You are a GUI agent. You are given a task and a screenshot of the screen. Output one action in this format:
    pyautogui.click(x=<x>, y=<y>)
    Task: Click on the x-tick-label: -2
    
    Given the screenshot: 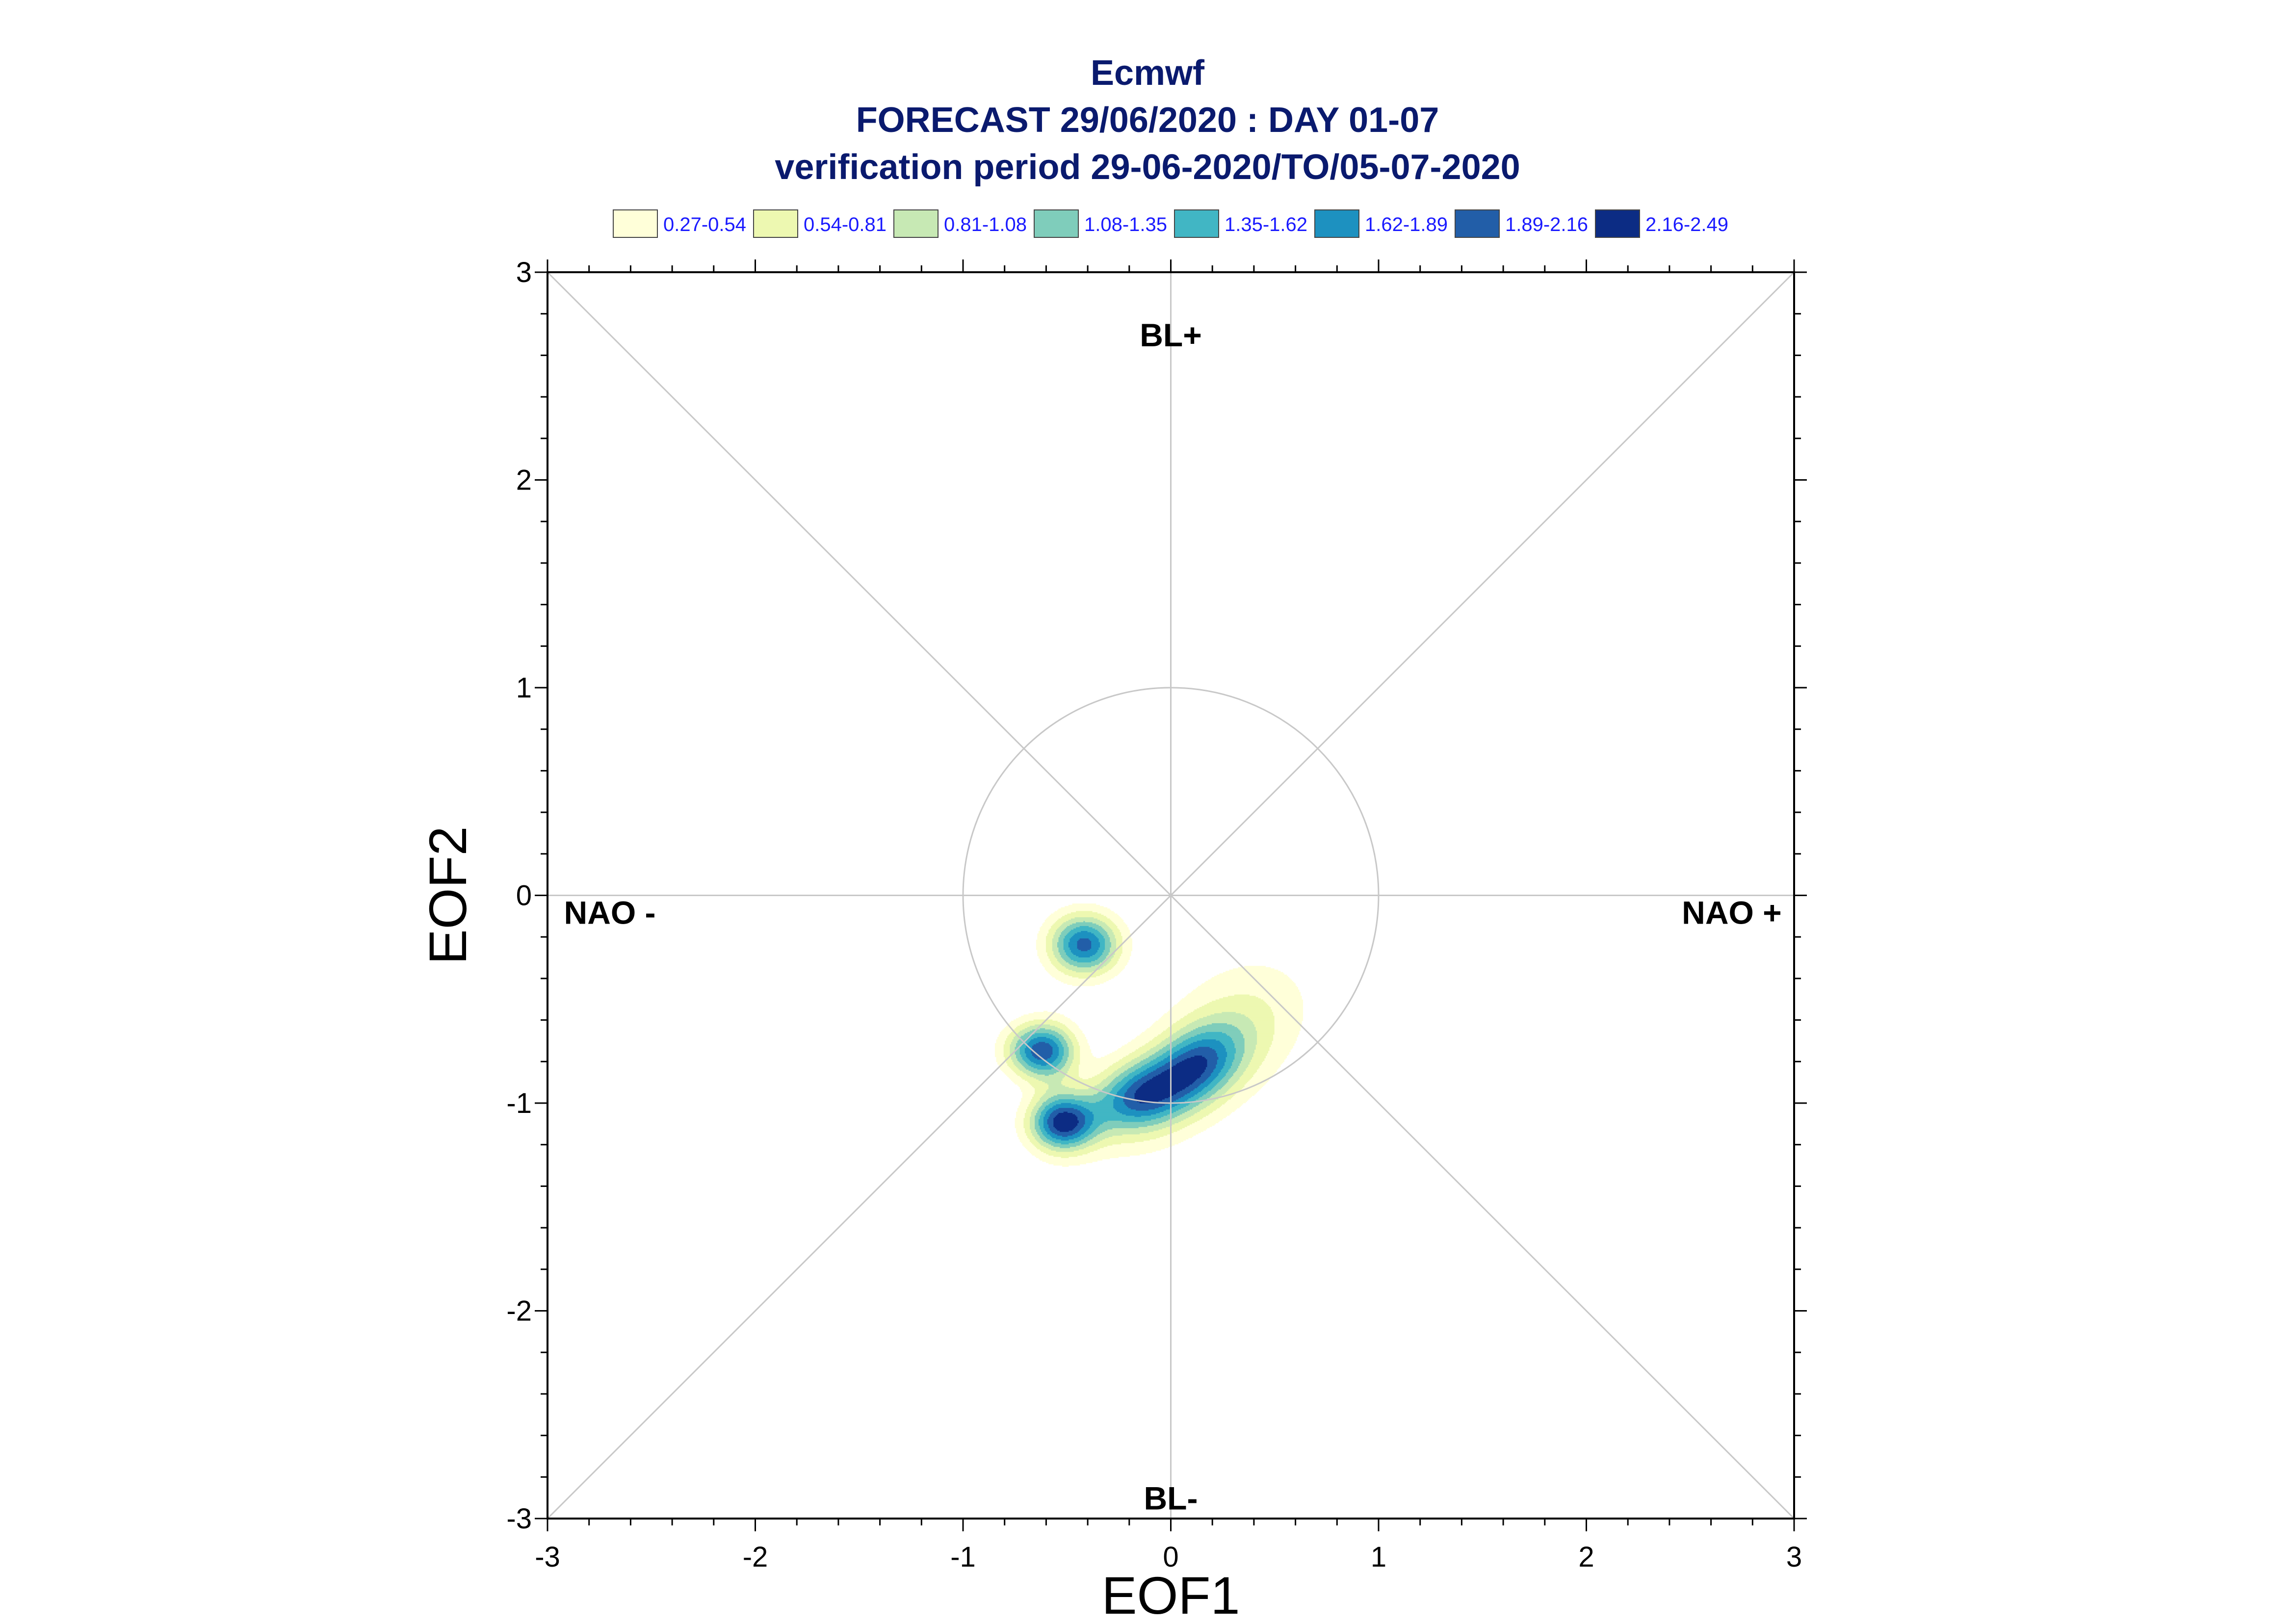 What is the action you would take?
    pyautogui.click(x=756, y=1557)
    